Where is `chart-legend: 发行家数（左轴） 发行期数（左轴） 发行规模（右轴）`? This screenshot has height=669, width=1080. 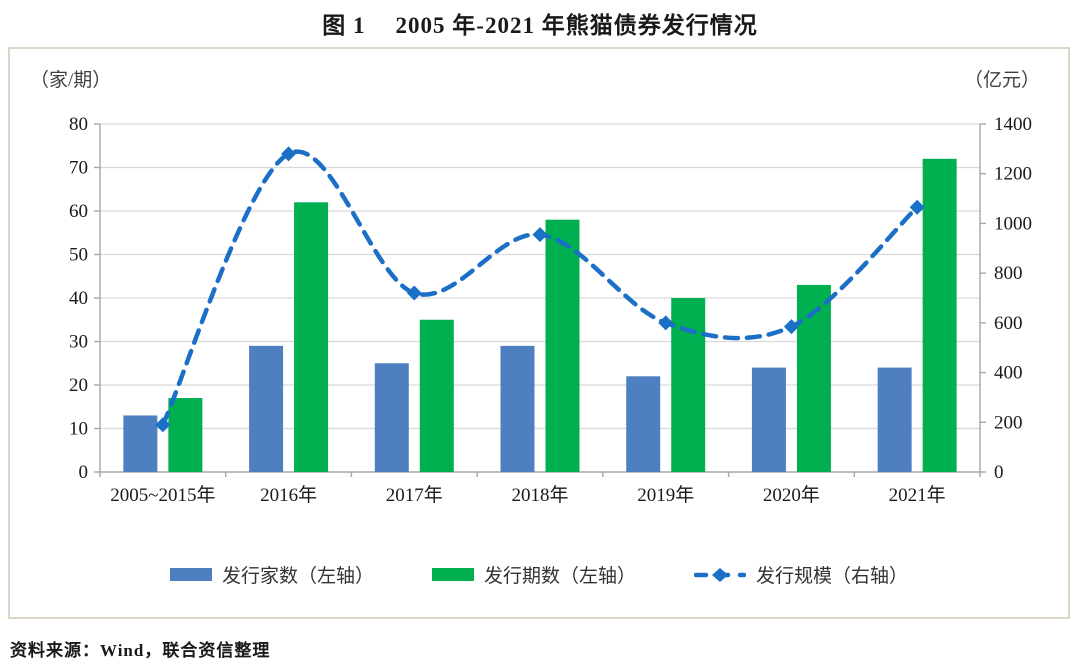
chart-legend: 发行家数（左轴） 发行期数（左轴） 发行规模（右轴） is located at coordinates (539, 574).